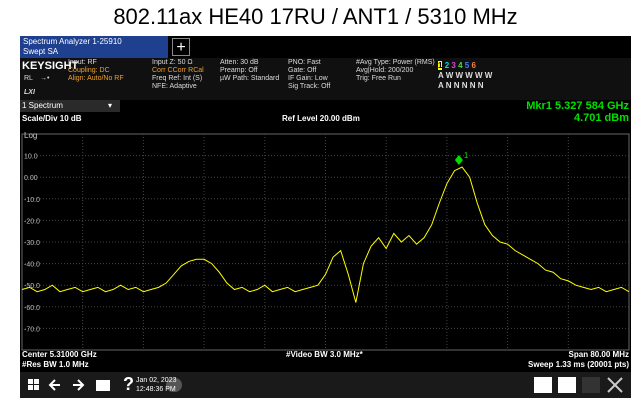 This screenshot has height=402, width=631. What do you see at coordinates (466, 155) in the screenshot?
I see `marker-label: 1` at bounding box center [466, 155].